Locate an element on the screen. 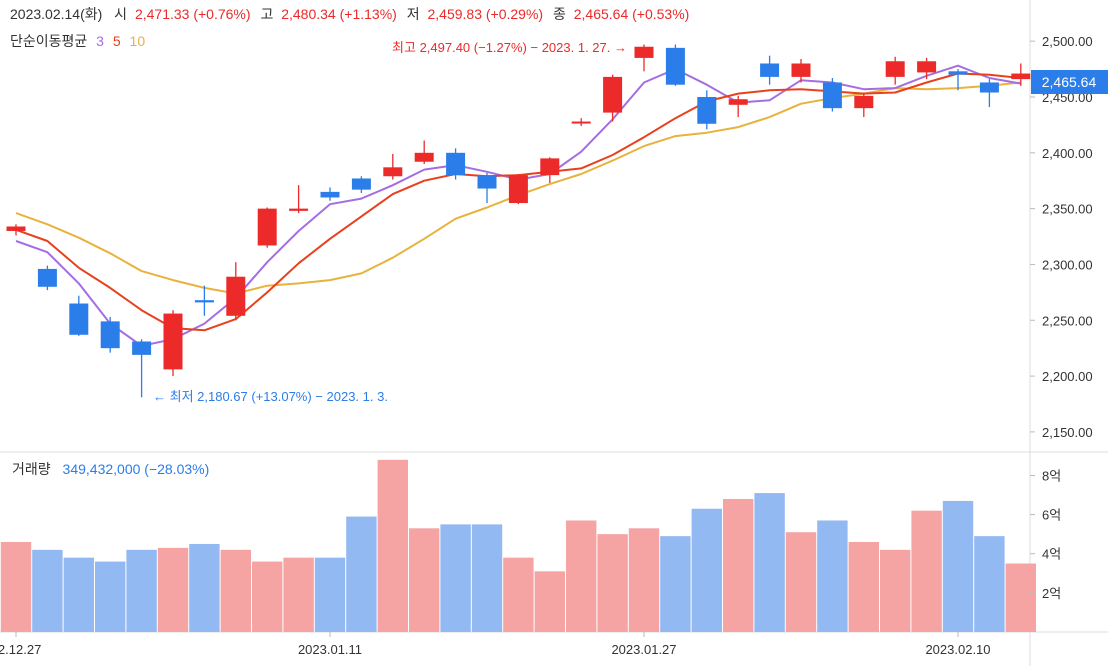 This screenshot has height=666, width=1108. ma-legend: 단순이동평균 3 5 10 is located at coordinates (77, 41).